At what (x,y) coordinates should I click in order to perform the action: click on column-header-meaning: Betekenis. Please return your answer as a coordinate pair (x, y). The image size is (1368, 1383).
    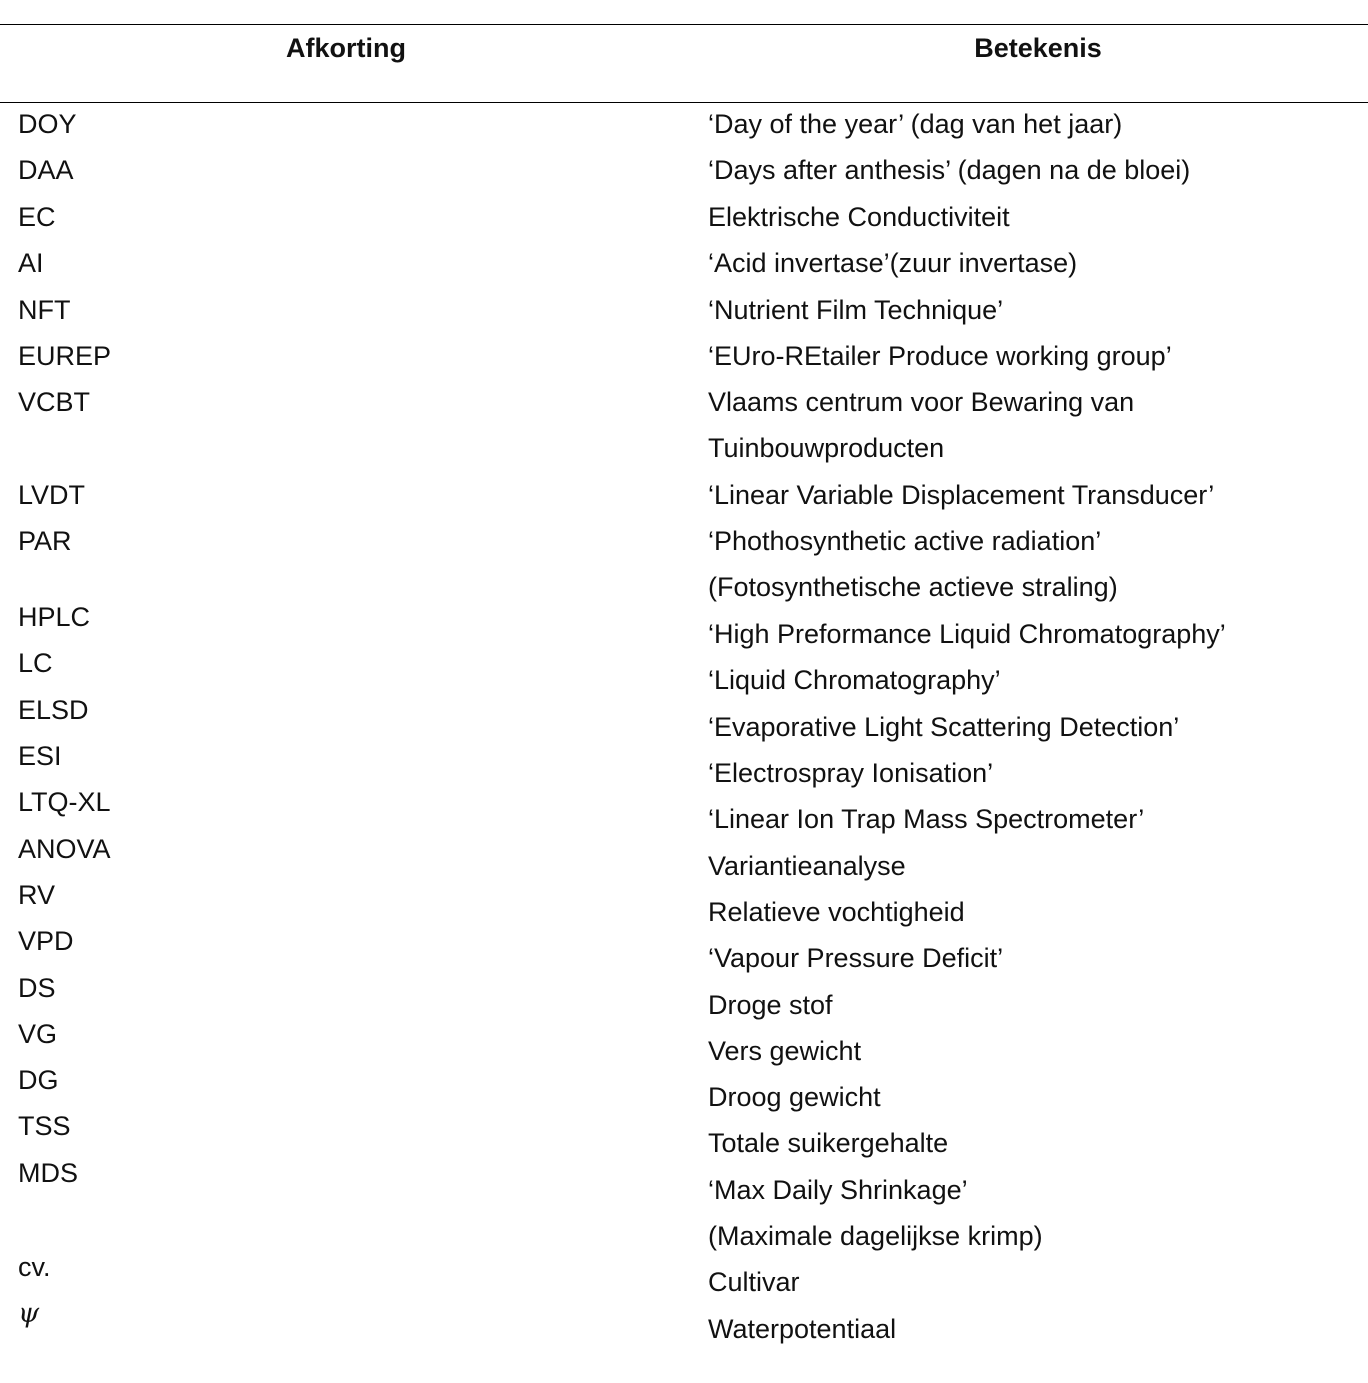
    Looking at the image, I should click on (1038, 48).